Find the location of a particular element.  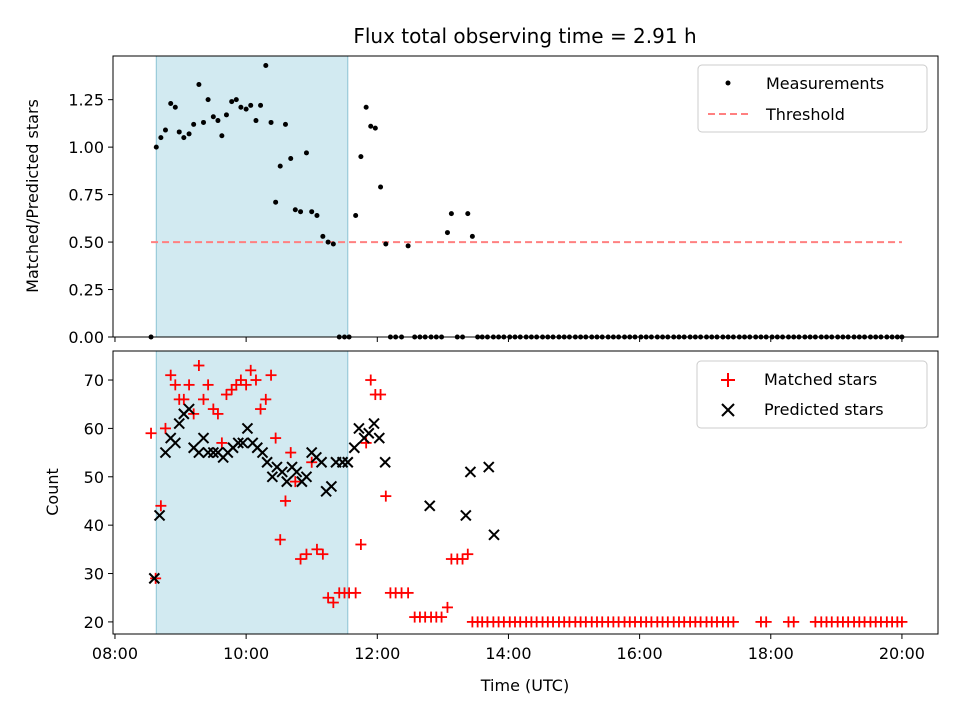

x-tick-label: 18:00 is located at coordinates (771, 653).